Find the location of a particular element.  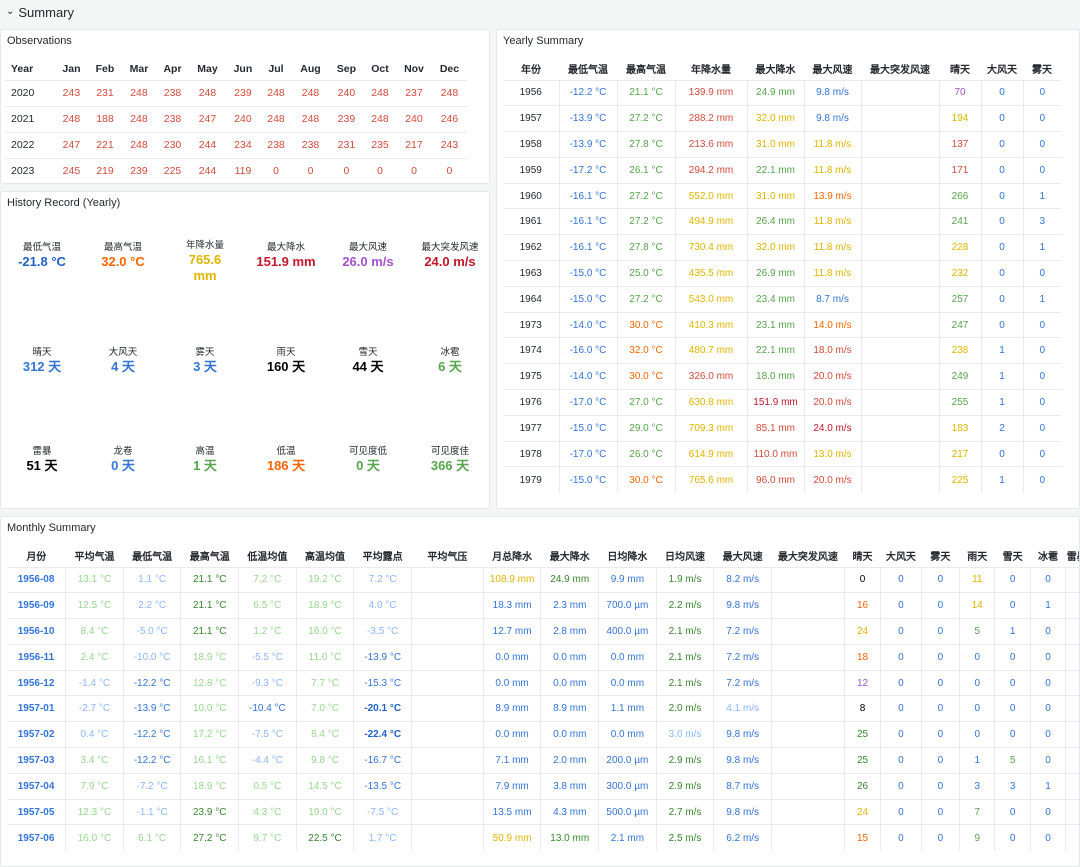

month-link: 1957-06 is located at coordinates (36, 837).